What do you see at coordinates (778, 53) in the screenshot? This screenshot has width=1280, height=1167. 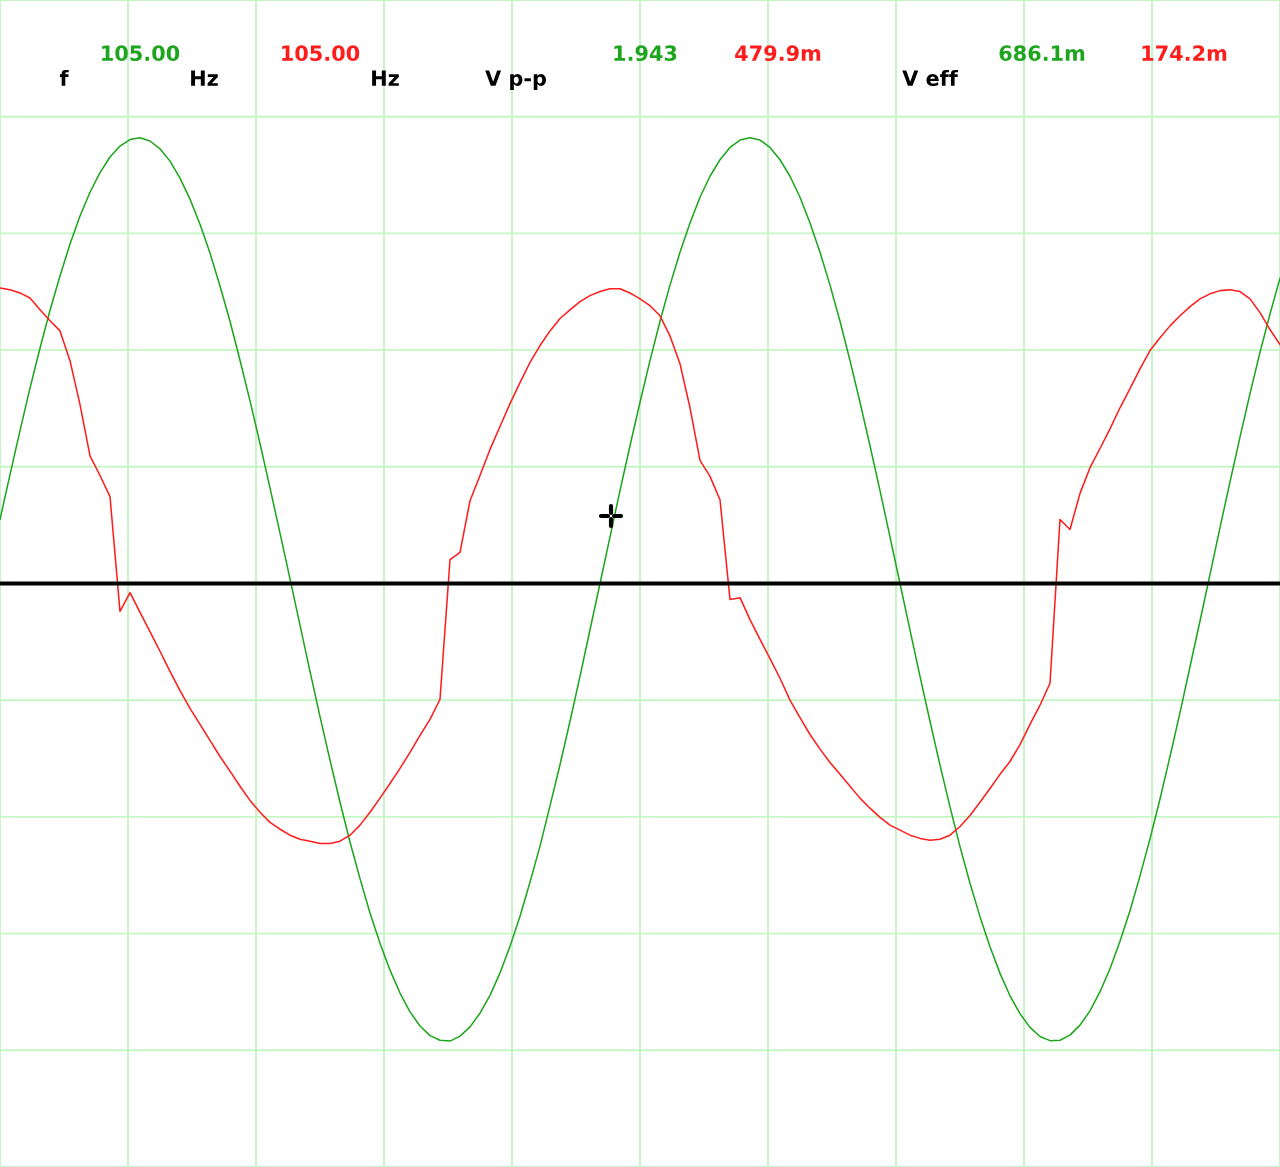 I see `text: 479.9m` at bounding box center [778, 53].